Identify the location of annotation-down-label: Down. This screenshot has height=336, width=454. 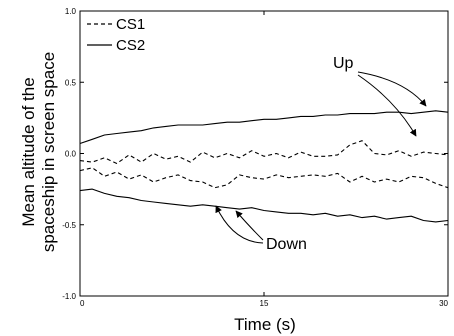
(286, 244).